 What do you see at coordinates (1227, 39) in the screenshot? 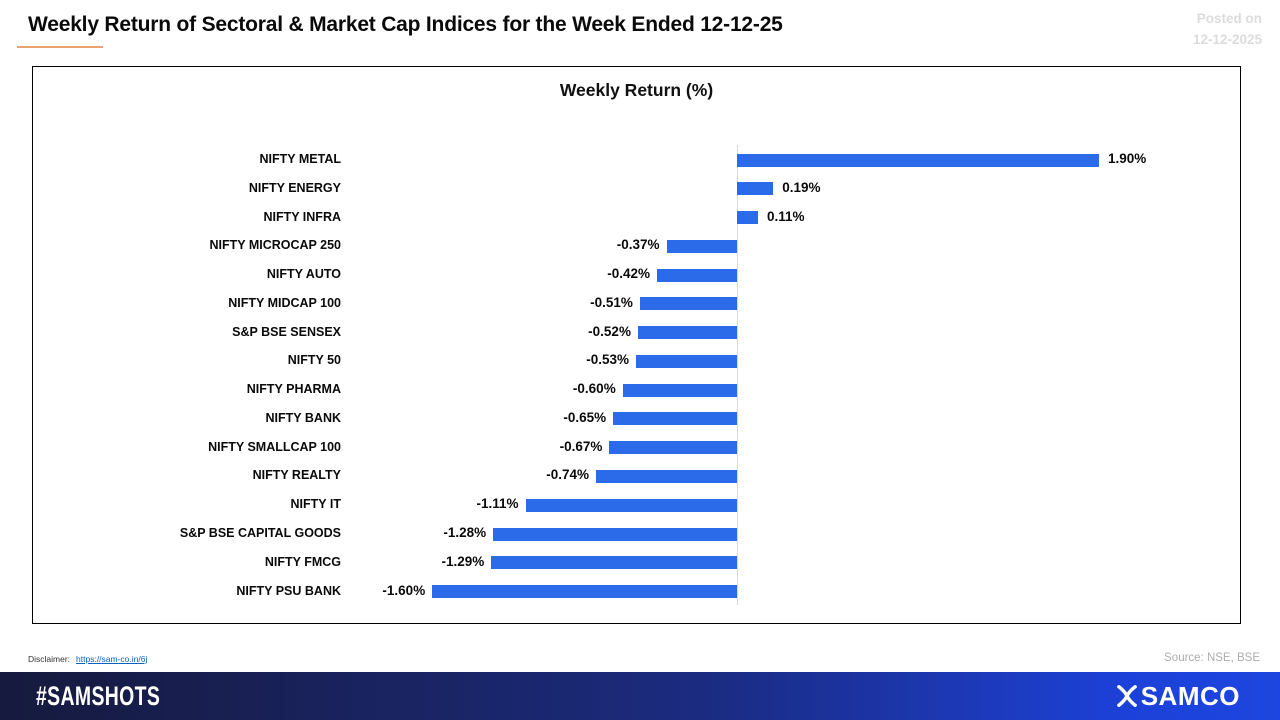
I see `posted-on-date: 12-12-2025` at bounding box center [1227, 39].